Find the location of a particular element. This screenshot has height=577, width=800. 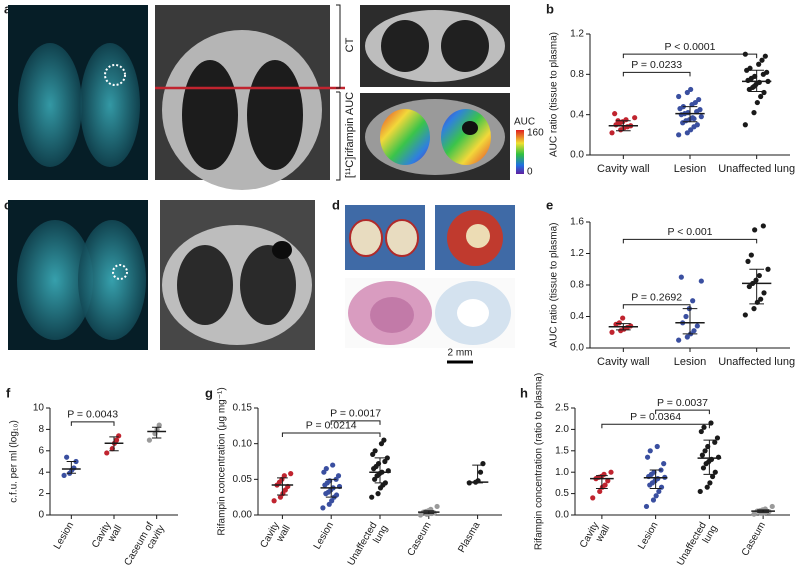

y-axis-label: c.f.u. per ml (log₁₀) is located at coordinates (14, 461).